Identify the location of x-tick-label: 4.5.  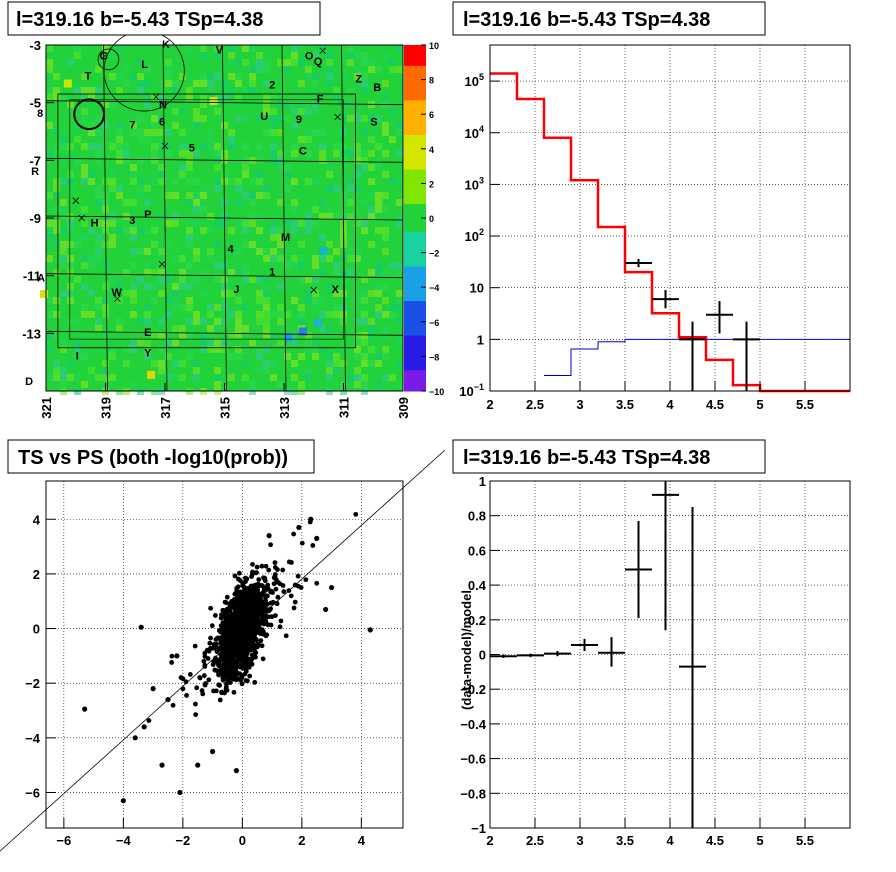
(715, 840).